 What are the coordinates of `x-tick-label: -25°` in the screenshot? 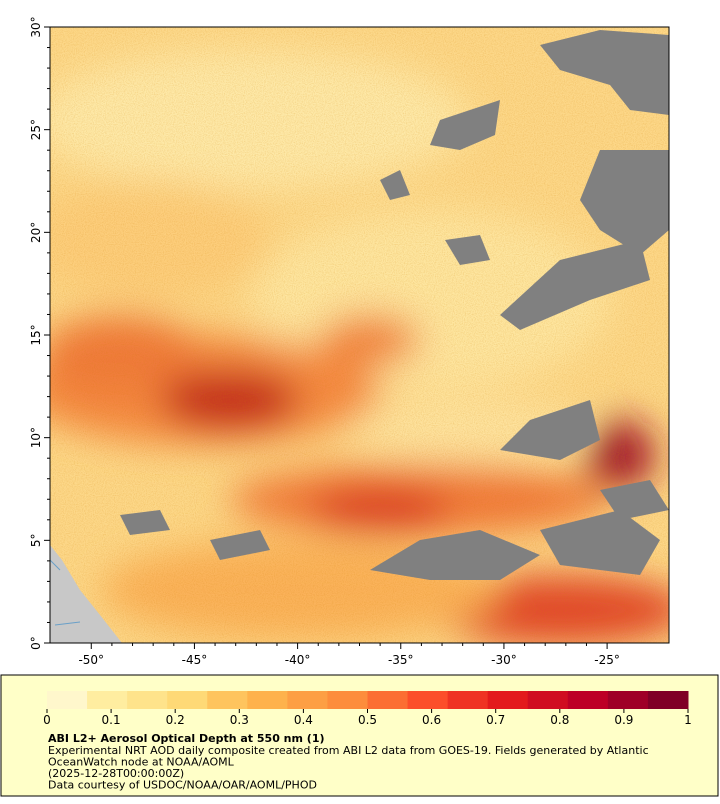 It's located at (607, 660).